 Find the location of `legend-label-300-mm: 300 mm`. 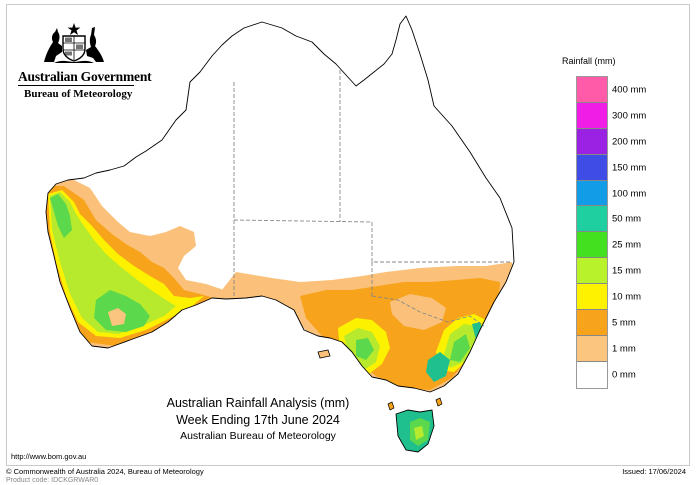

legend-label-300-mm: 300 mm is located at coordinates (629, 116).